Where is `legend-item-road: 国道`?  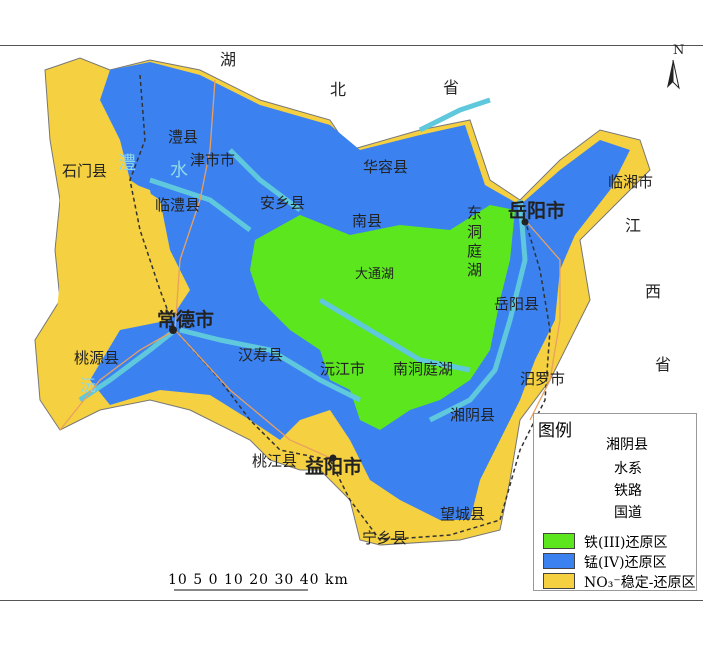
legend-item-road: 国道 is located at coordinates (615, 510).